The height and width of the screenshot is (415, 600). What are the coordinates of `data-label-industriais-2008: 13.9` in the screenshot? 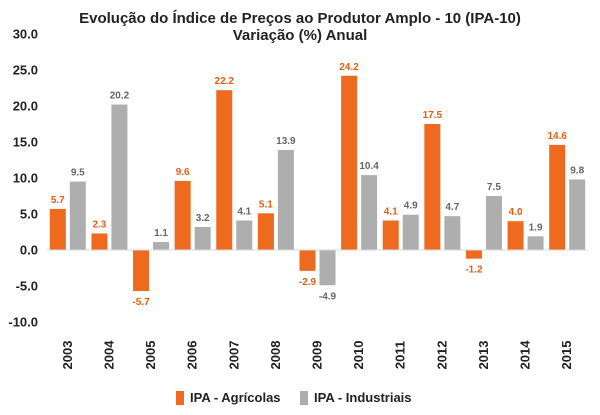 It's located at (286, 141).